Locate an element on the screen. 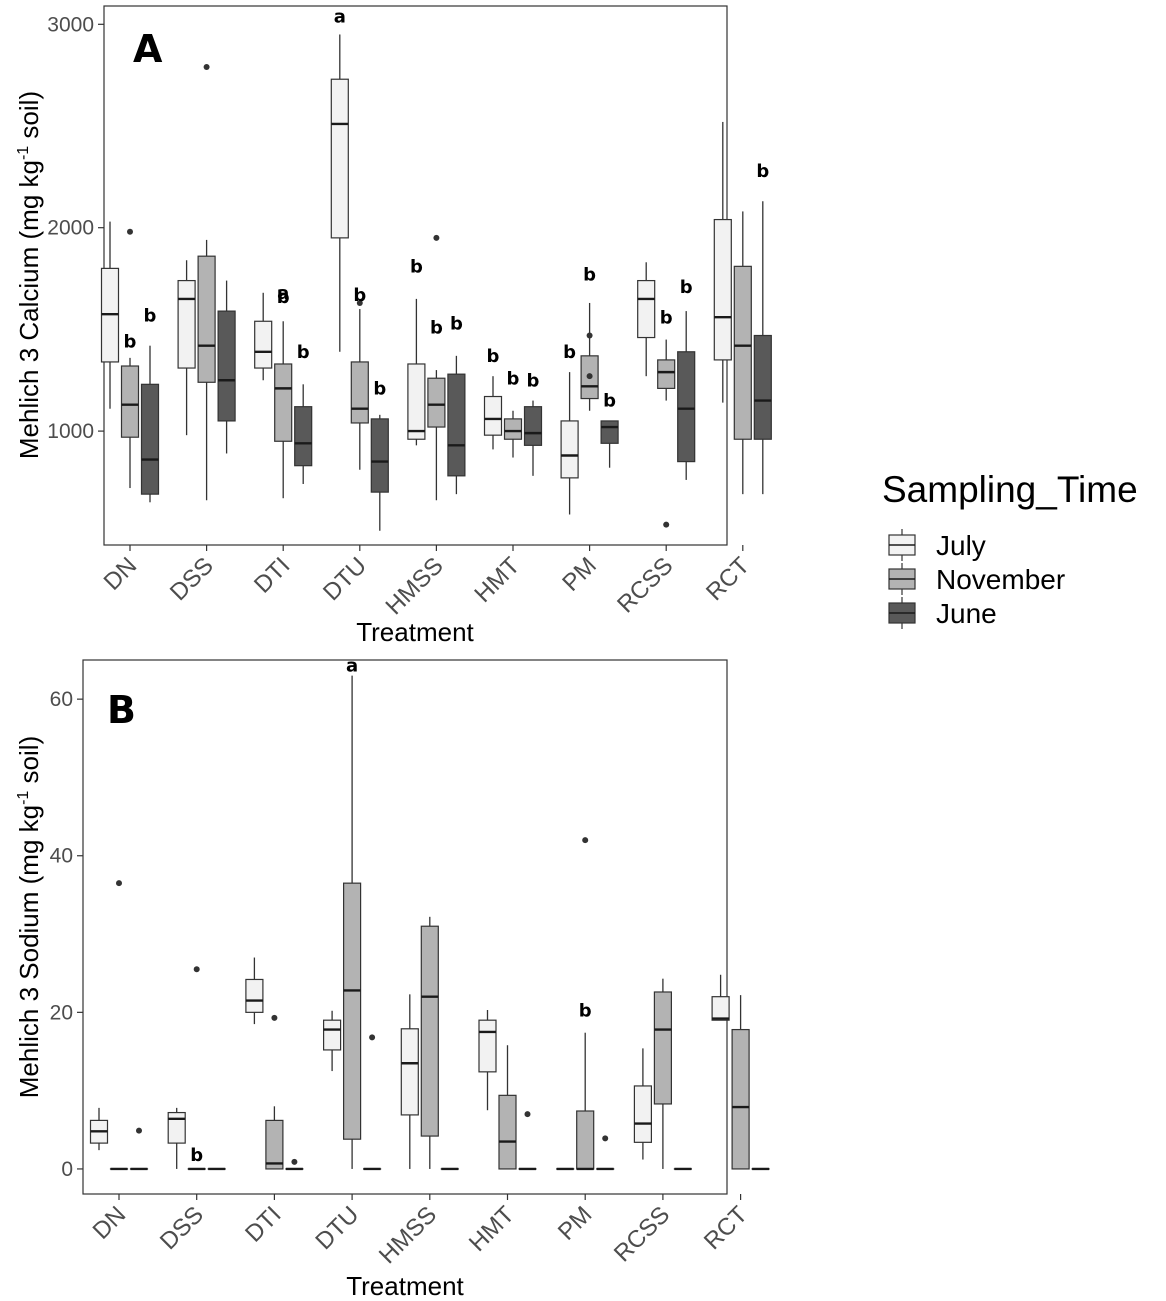 Image resolution: width=1166 pixels, height=1301 pixels. box-june-dtu is located at coordinates (372, 1102).